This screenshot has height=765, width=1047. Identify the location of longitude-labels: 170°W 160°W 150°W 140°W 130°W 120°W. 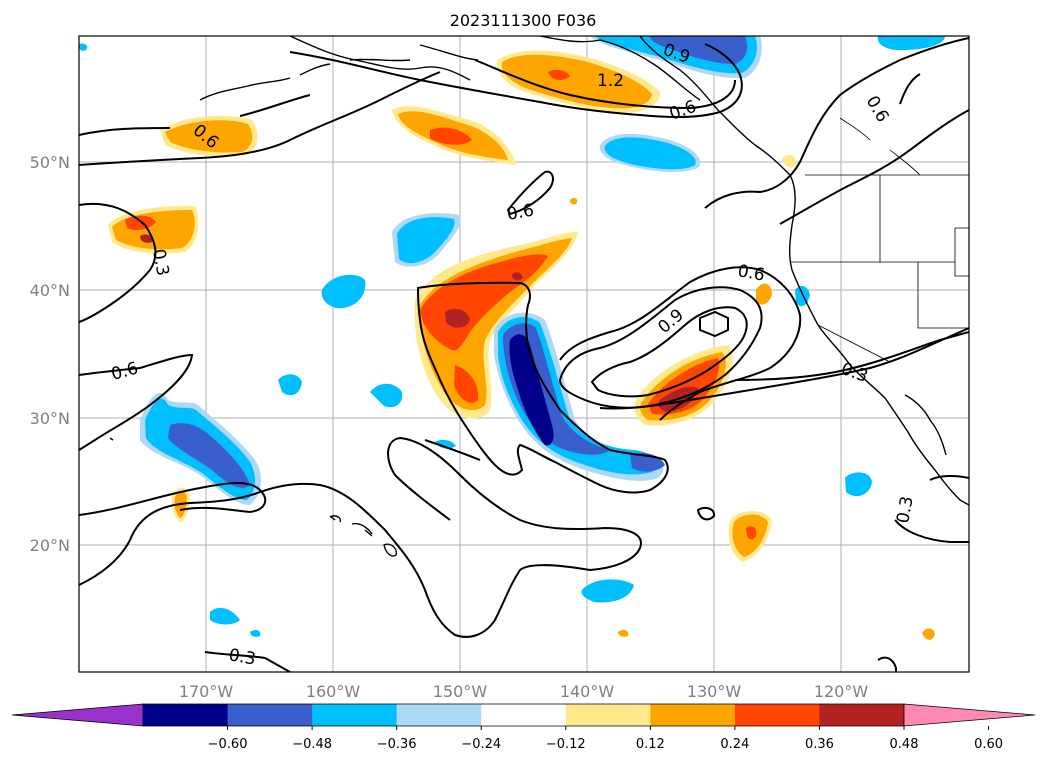
(524, 691).